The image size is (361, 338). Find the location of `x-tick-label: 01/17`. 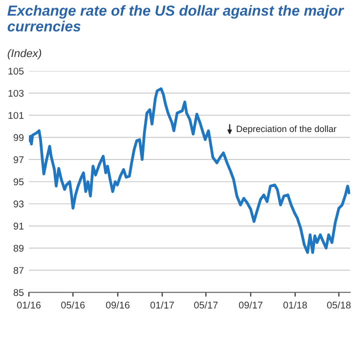

x-tick-label: 01/17 is located at coordinates (162, 305).